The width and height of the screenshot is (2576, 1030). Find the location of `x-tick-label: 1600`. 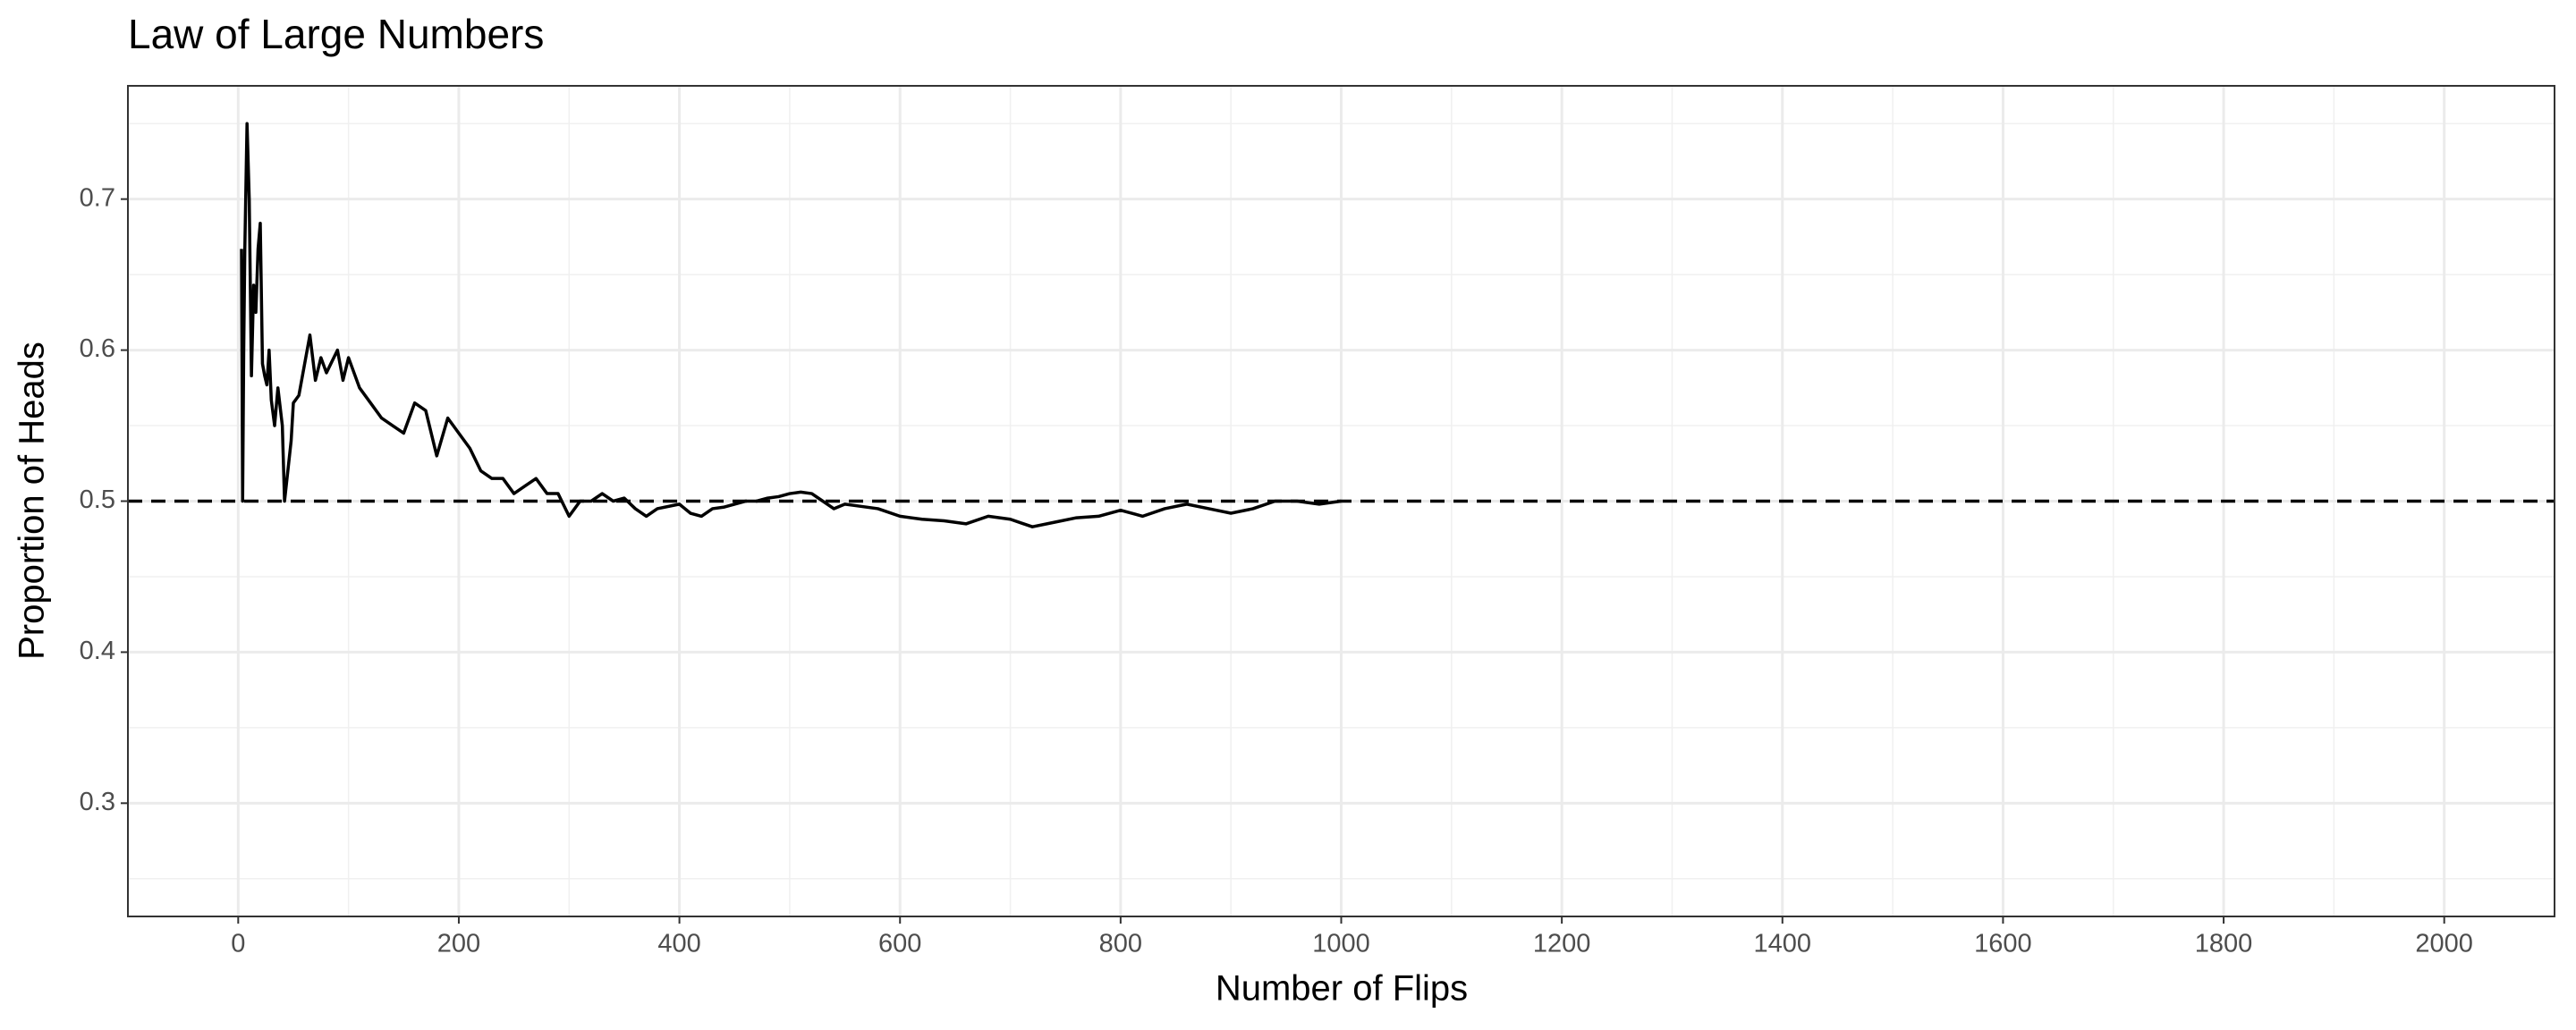

x-tick-label: 1600 is located at coordinates (2003, 944).